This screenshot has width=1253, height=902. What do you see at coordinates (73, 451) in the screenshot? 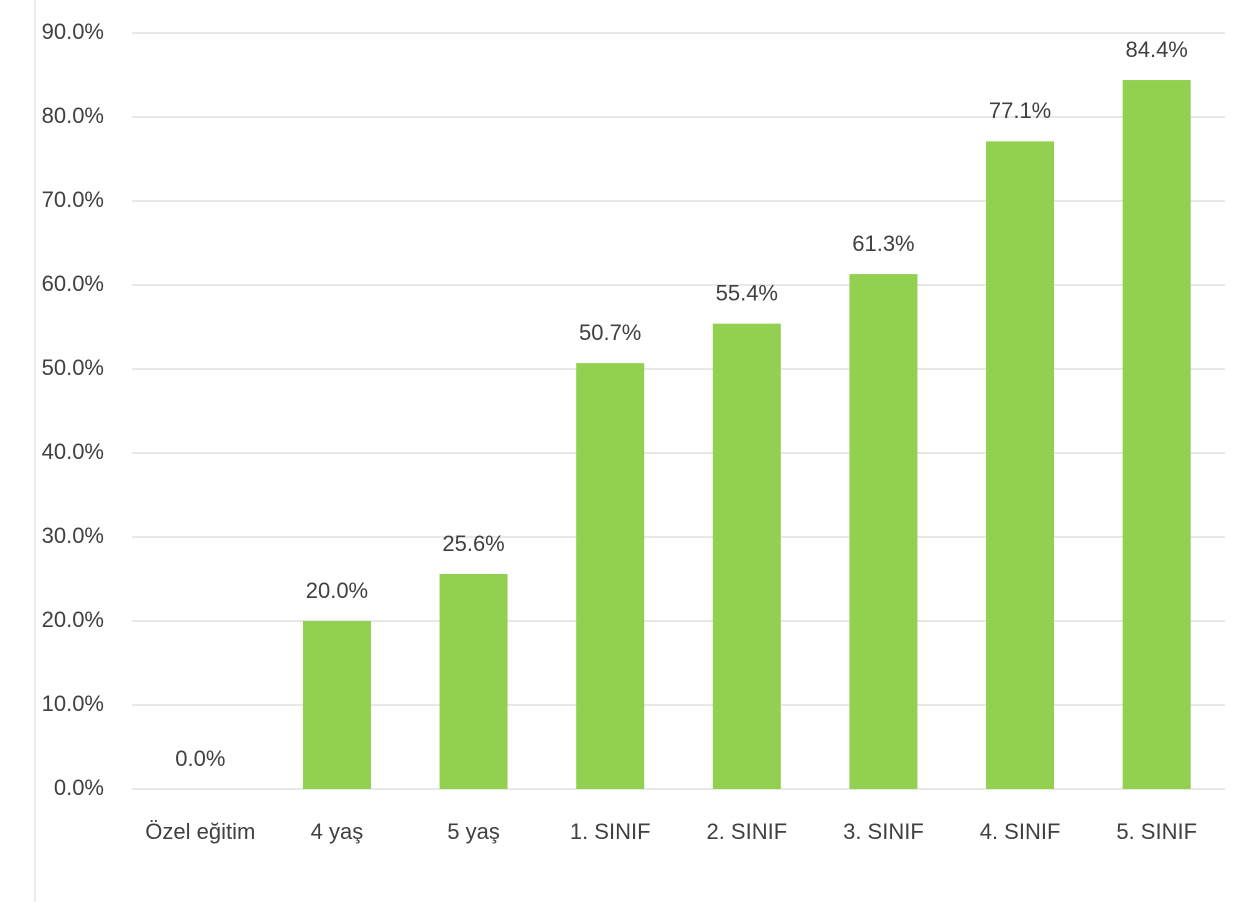
I see `y-tick-label: 40.0%` at bounding box center [73, 451].